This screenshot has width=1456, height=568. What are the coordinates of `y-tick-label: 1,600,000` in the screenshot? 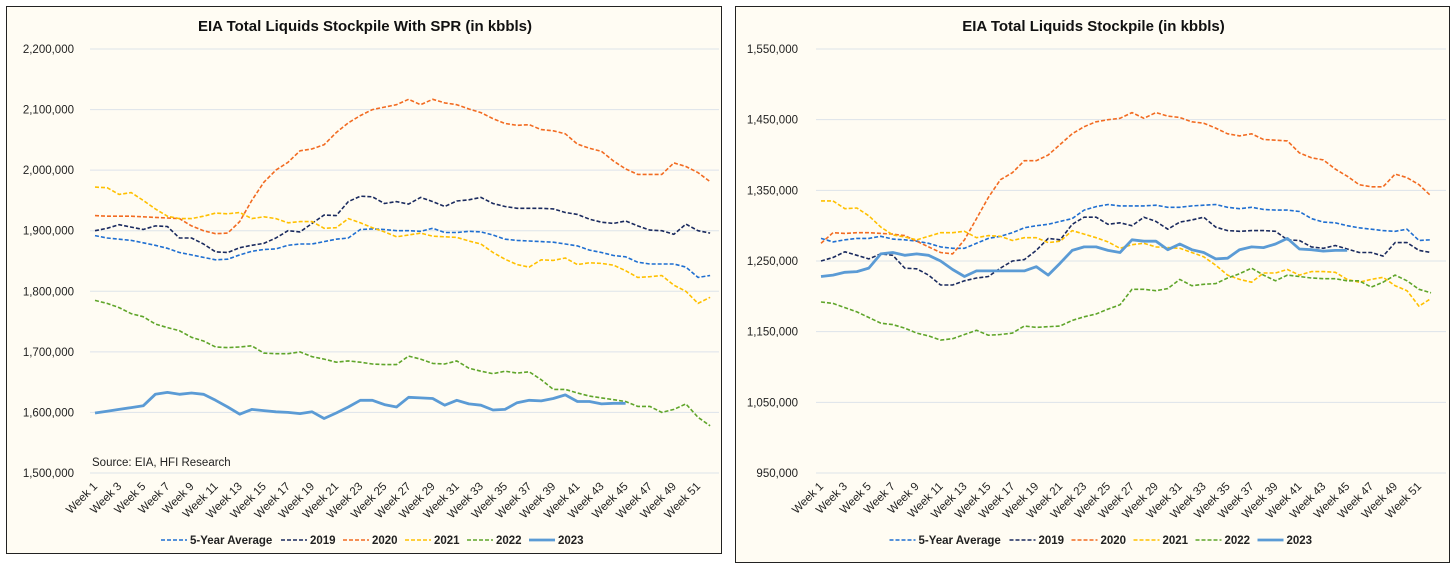 It's located at (48, 413).